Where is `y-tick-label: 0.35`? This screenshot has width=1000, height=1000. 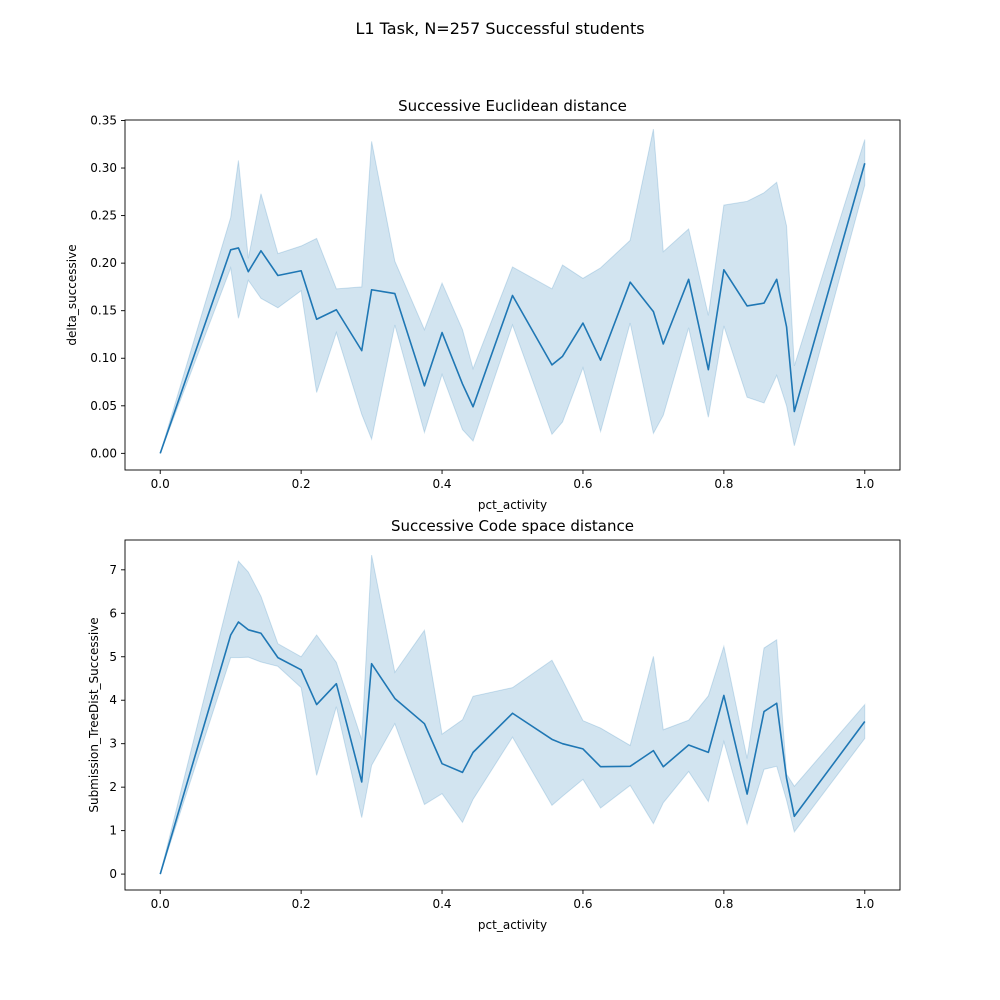
y-tick-label: 0.35 is located at coordinates (103, 120).